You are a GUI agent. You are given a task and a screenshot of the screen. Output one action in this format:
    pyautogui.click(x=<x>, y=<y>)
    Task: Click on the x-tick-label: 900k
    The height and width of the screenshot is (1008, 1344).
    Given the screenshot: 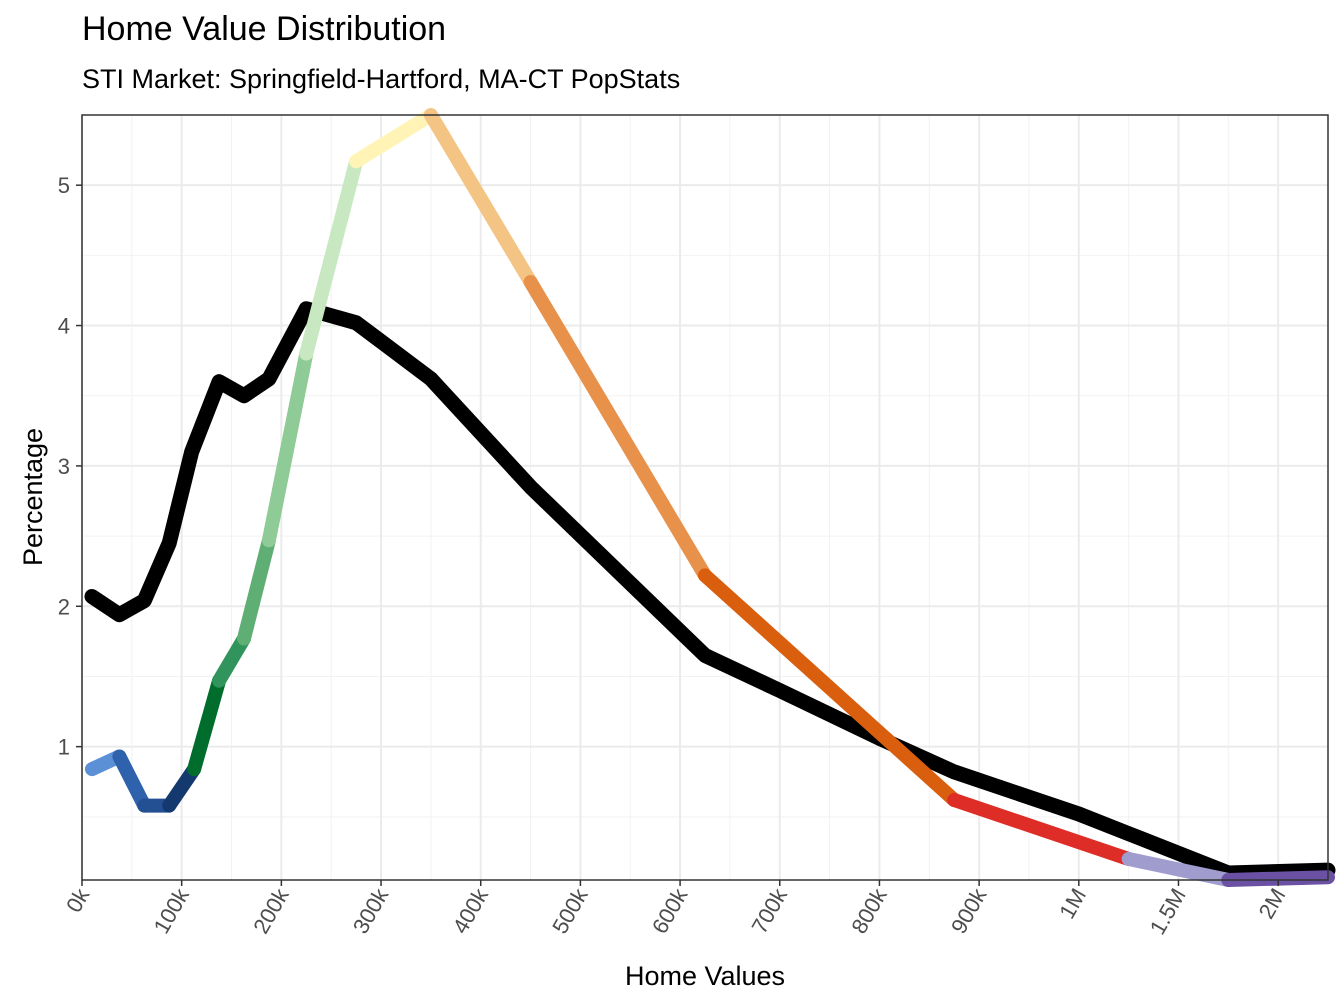 What is the action you would take?
    pyautogui.click(x=969, y=910)
    